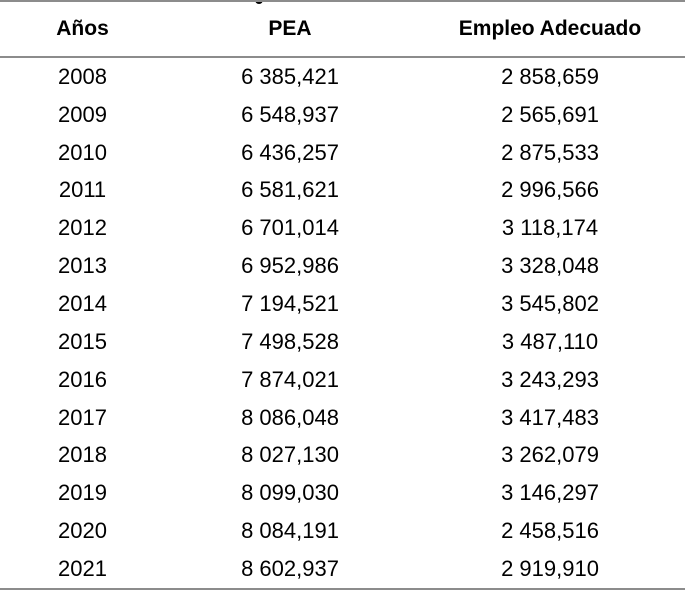 This screenshot has height=593, width=685. I want to click on table-row: 2010 6 436,257 2 875,533, so click(342, 153).